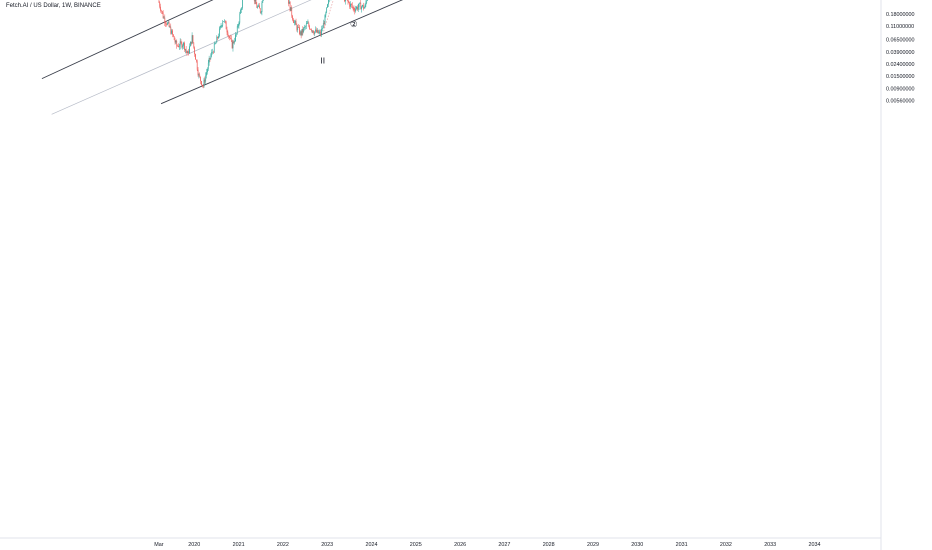 The height and width of the screenshot is (550, 932). Describe the element at coordinates (416, 545) in the screenshot. I see `x-tick-label: 2025` at that location.